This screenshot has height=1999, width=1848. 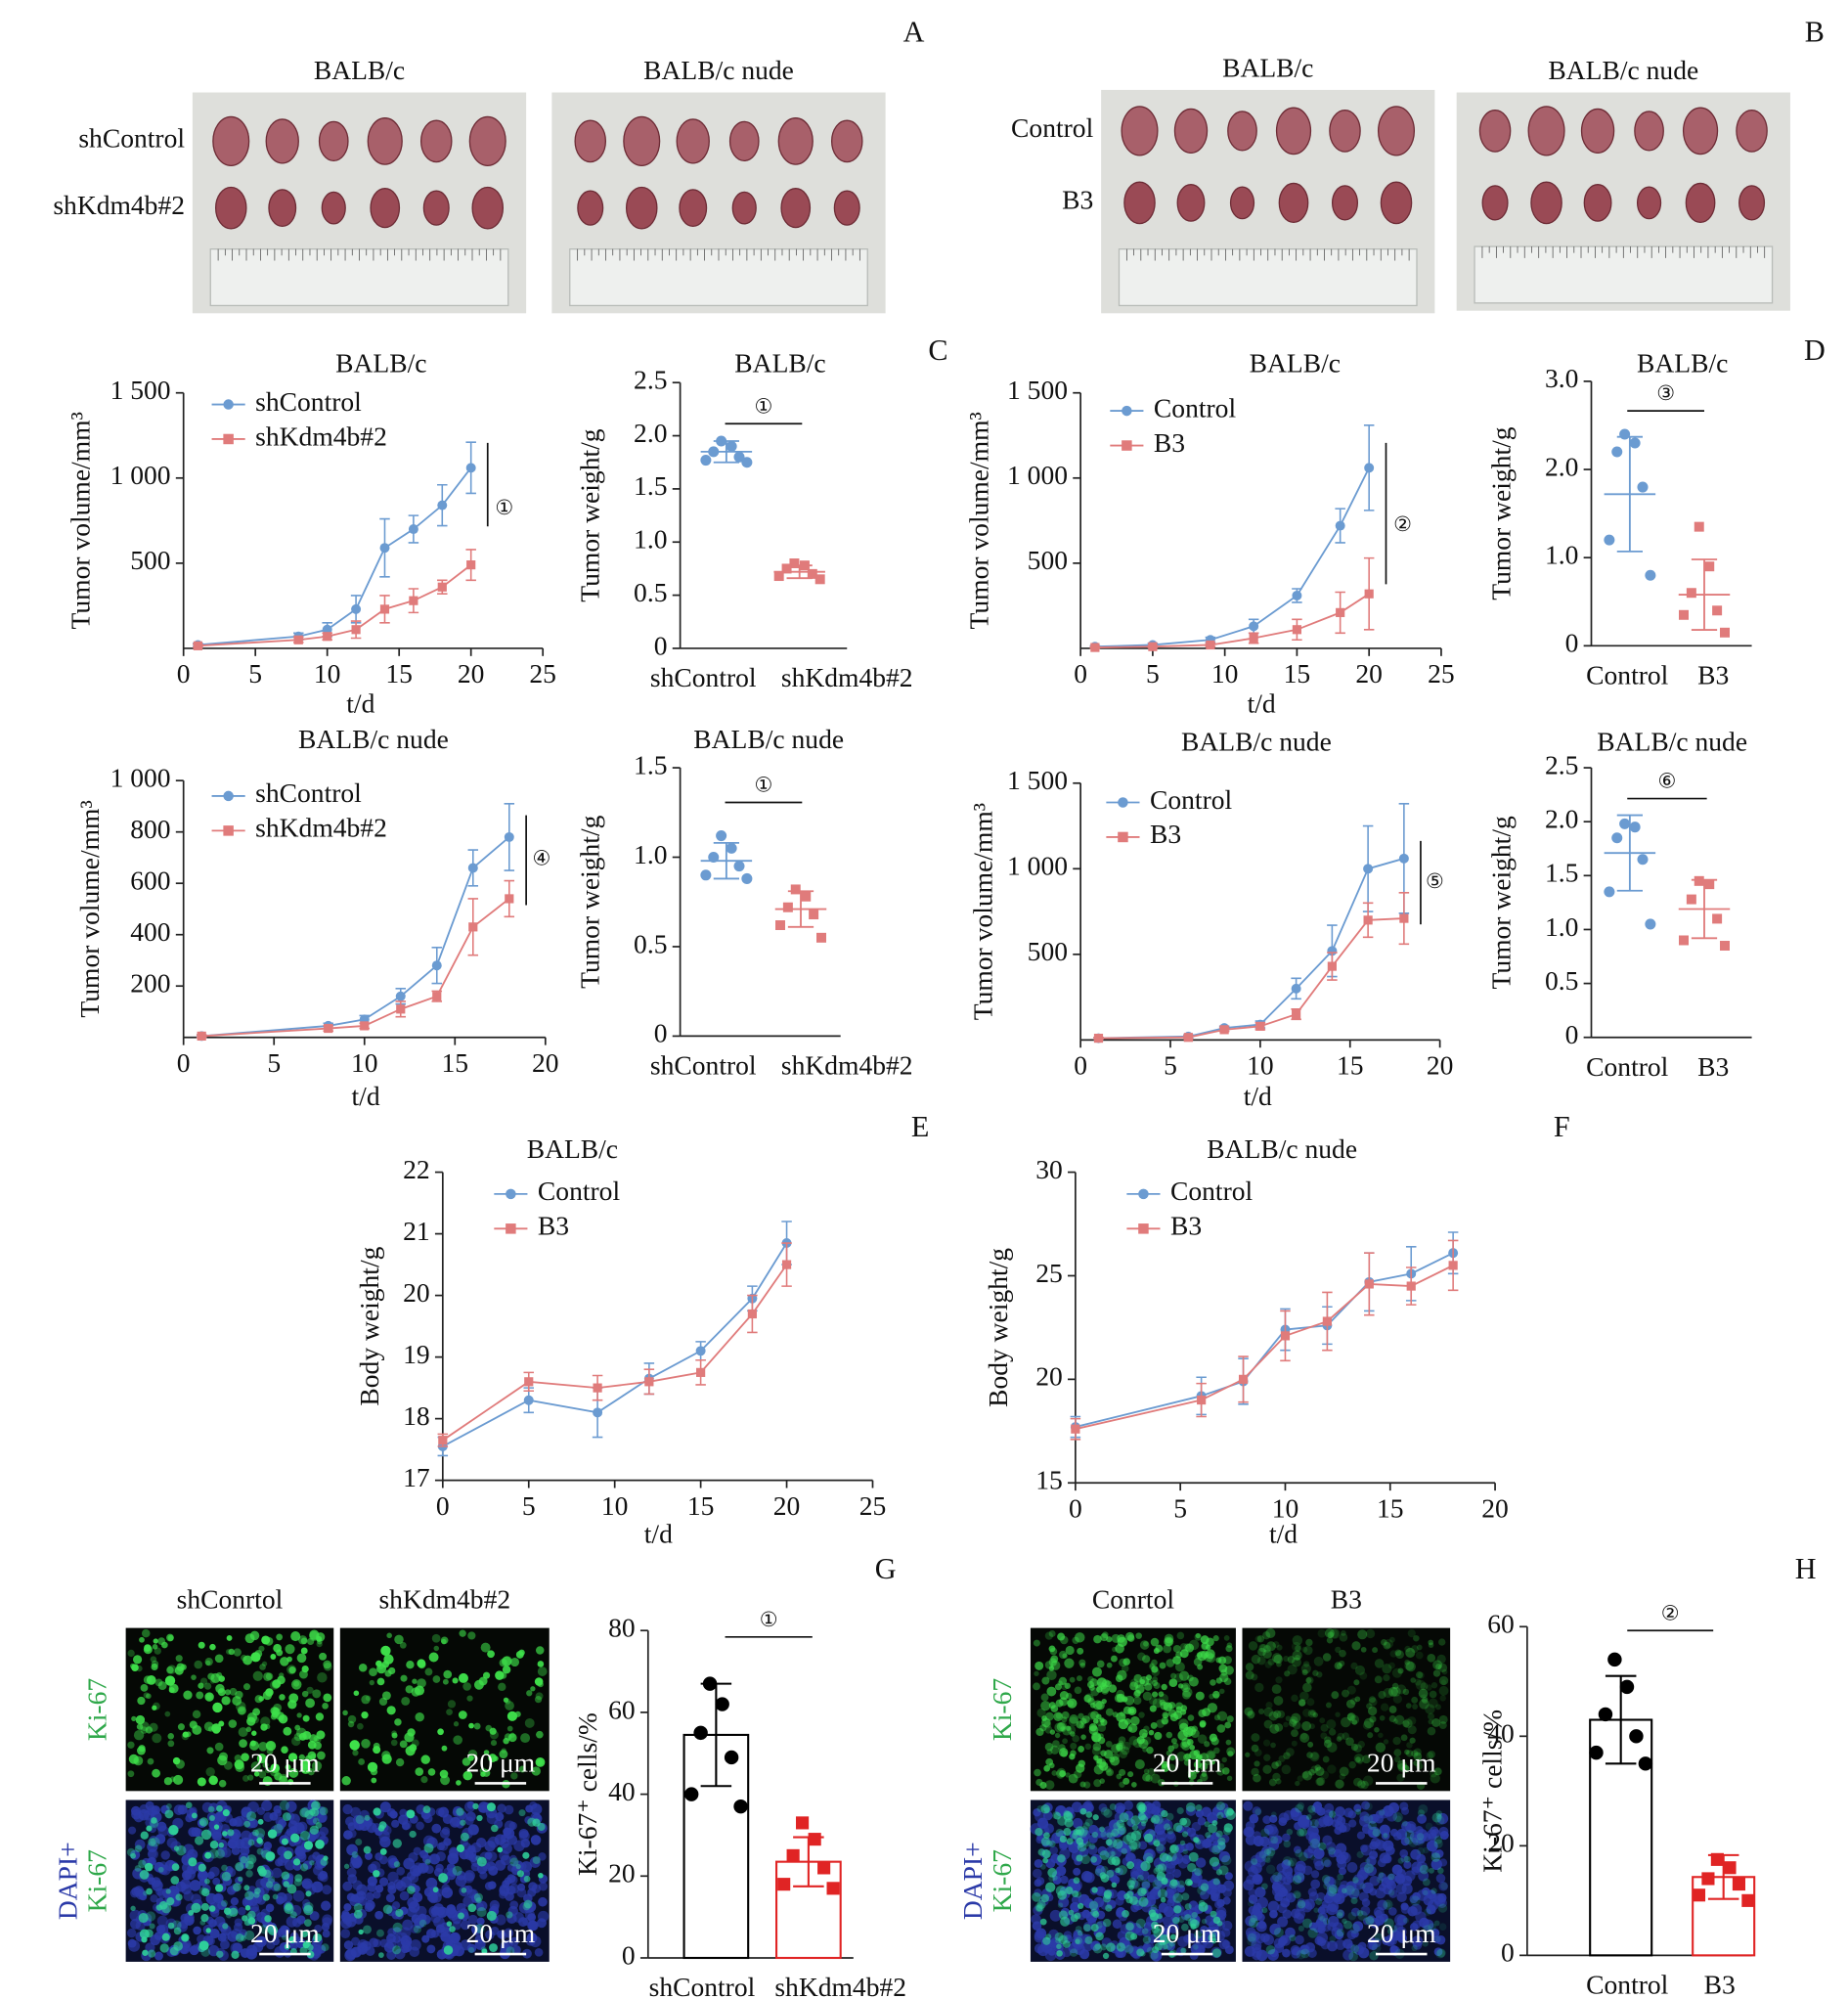 I want to click on y-axis-label: Tumor volume/mm³, so click(x=982, y=912).